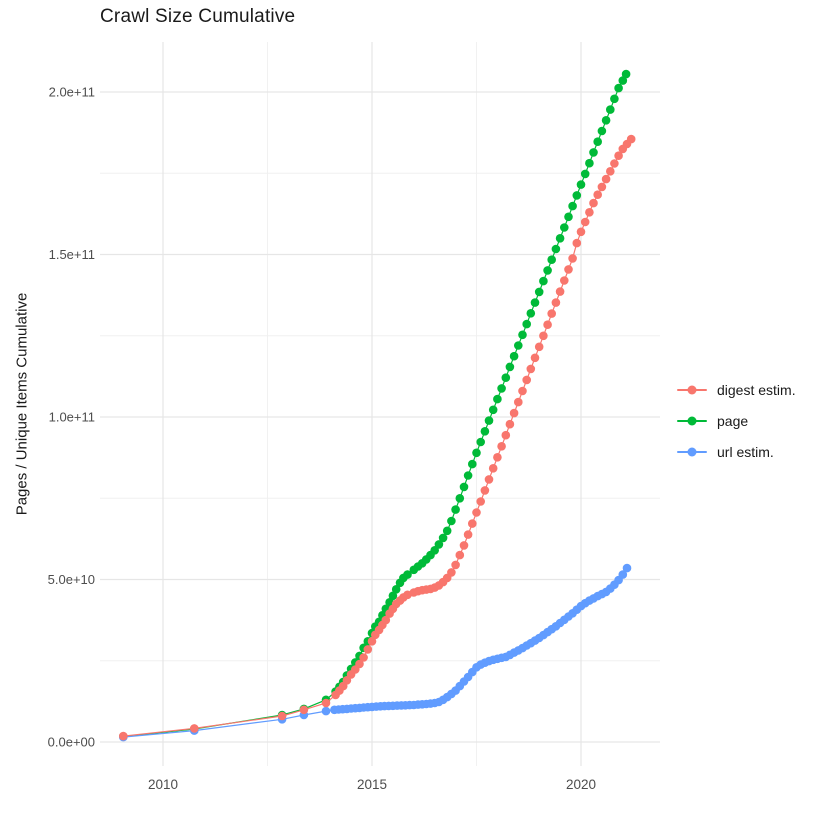  Describe the element at coordinates (71, 579) in the screenshot. I see `y-tick-label: 5.0e+10` at that location.